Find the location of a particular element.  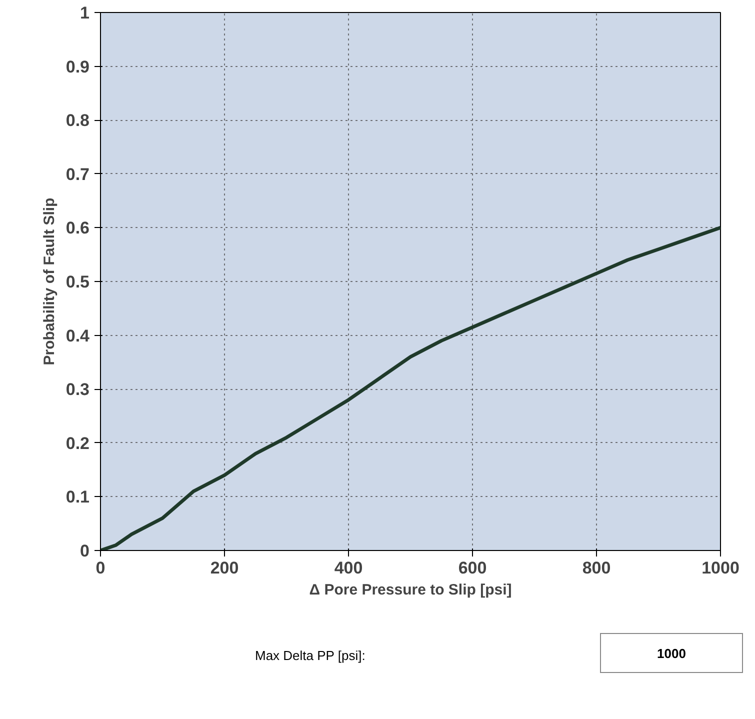

x-tick-label: 800 is located at coordinates (596, 568).